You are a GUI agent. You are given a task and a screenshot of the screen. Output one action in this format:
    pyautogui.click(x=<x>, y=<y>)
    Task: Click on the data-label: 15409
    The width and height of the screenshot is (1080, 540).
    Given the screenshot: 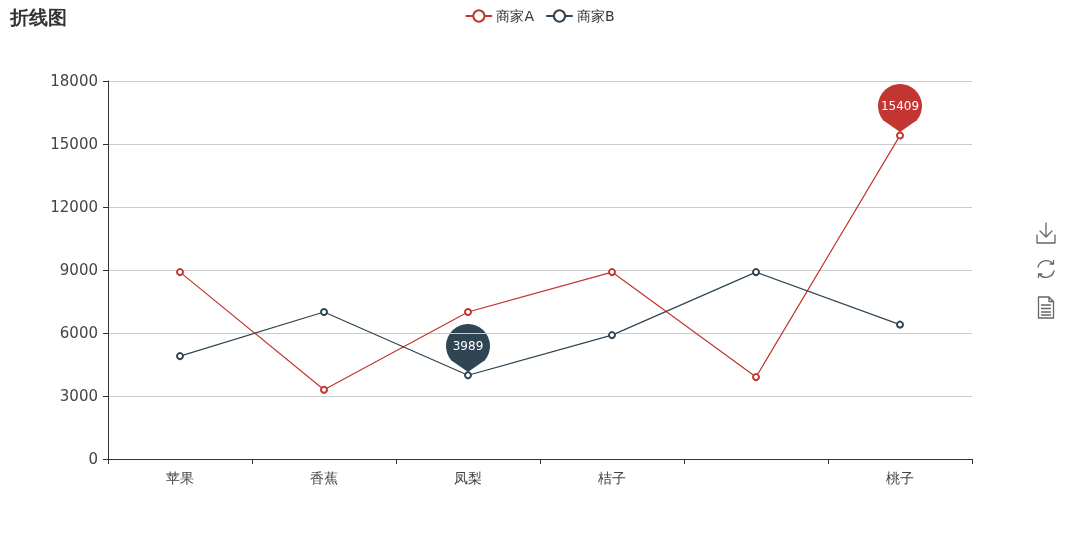 What is the action you would take?
    pyautogui.click(x=900, y=106)
    